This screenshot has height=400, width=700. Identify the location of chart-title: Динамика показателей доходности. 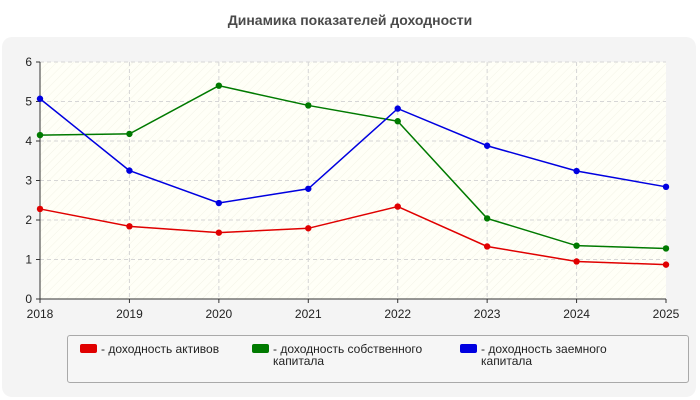
(350, 20).